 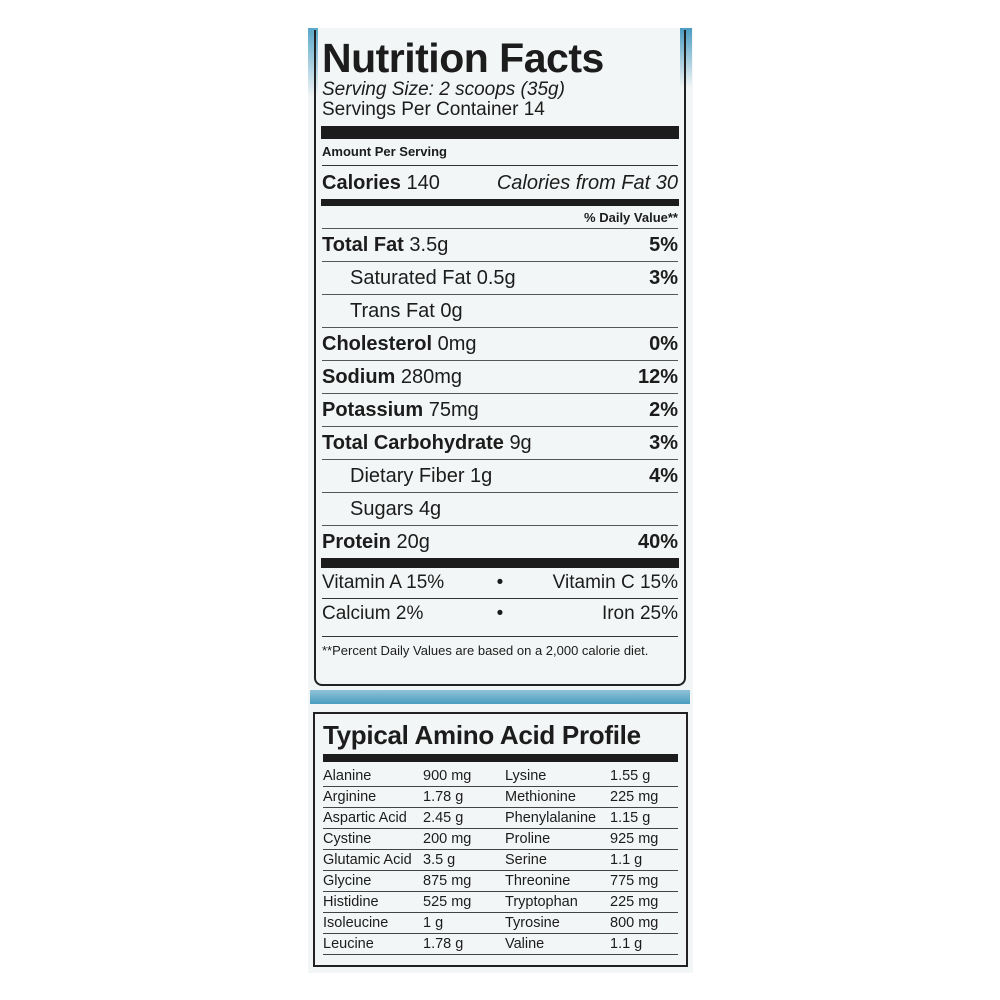 I want to click on amino-name: Methionine, so click(x=557, y=797).